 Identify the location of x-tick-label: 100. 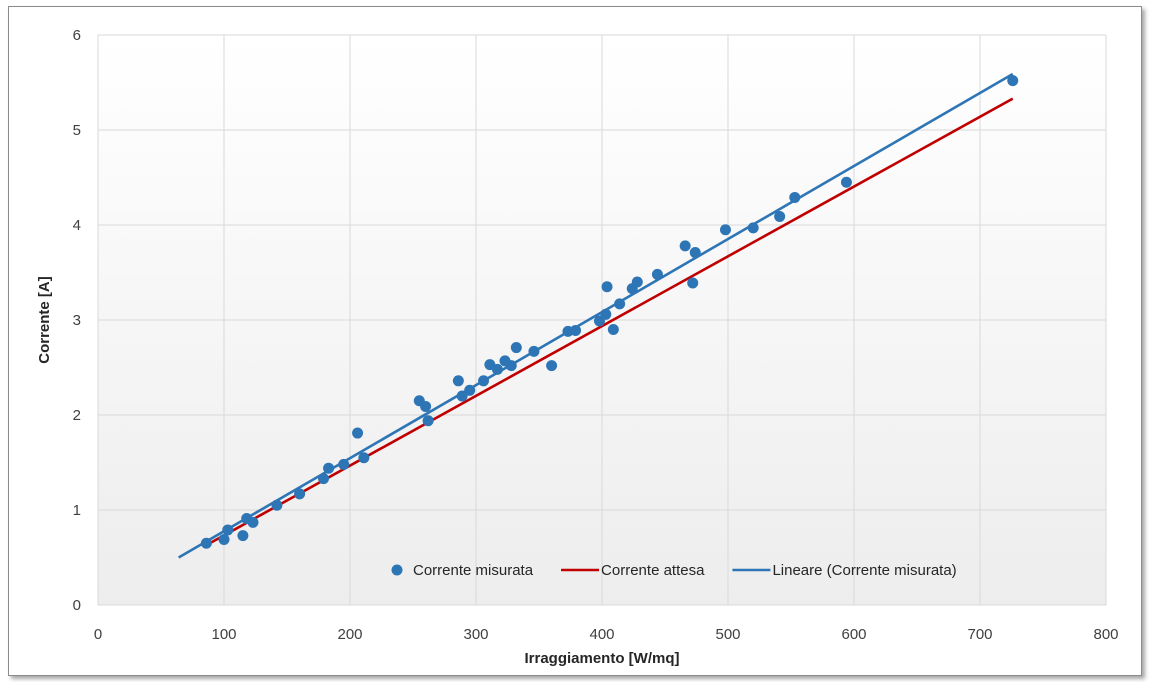
(223, 634).